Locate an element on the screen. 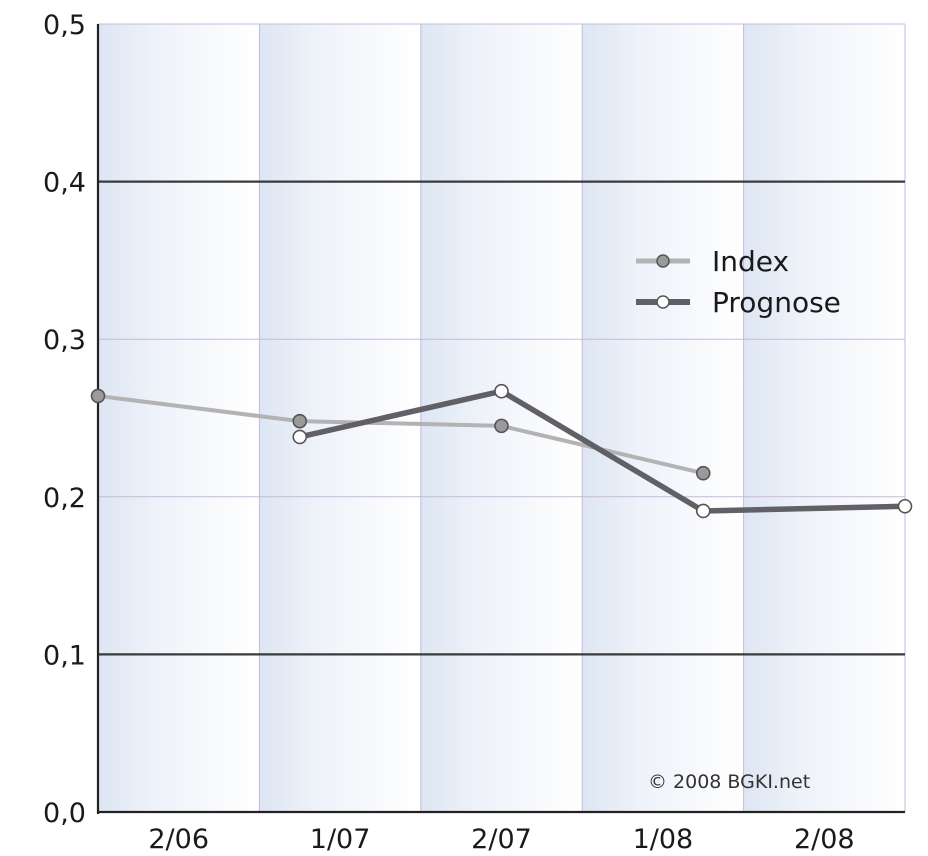 The width and height of the screenshot is (928, 856). x-tick-label: 1/07 is located at coordinates (340, 839).